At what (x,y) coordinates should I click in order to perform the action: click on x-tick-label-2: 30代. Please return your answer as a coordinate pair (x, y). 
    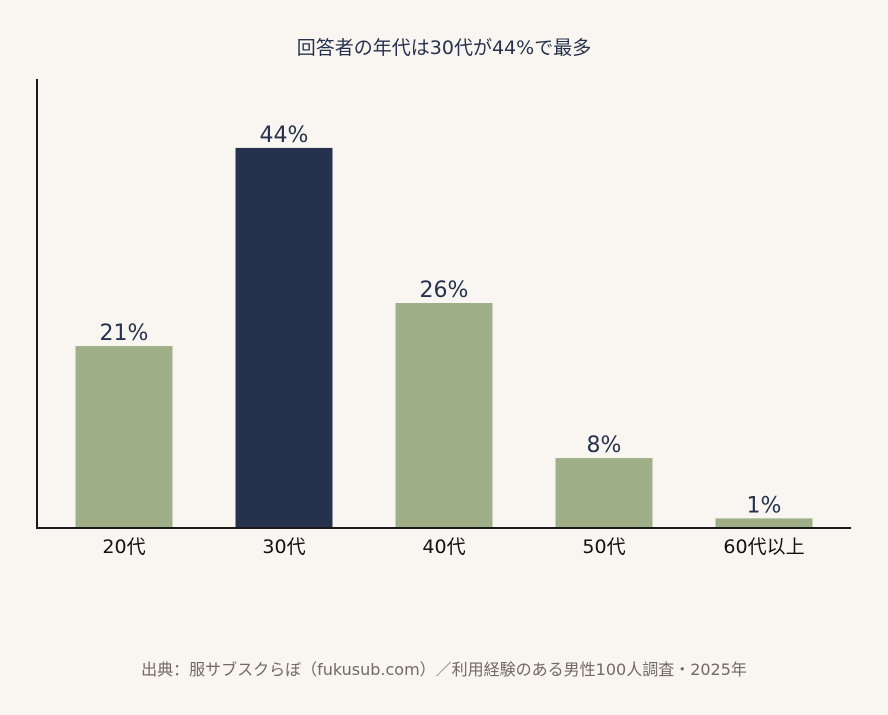
    Looking at the image, I should click on (283, 547).